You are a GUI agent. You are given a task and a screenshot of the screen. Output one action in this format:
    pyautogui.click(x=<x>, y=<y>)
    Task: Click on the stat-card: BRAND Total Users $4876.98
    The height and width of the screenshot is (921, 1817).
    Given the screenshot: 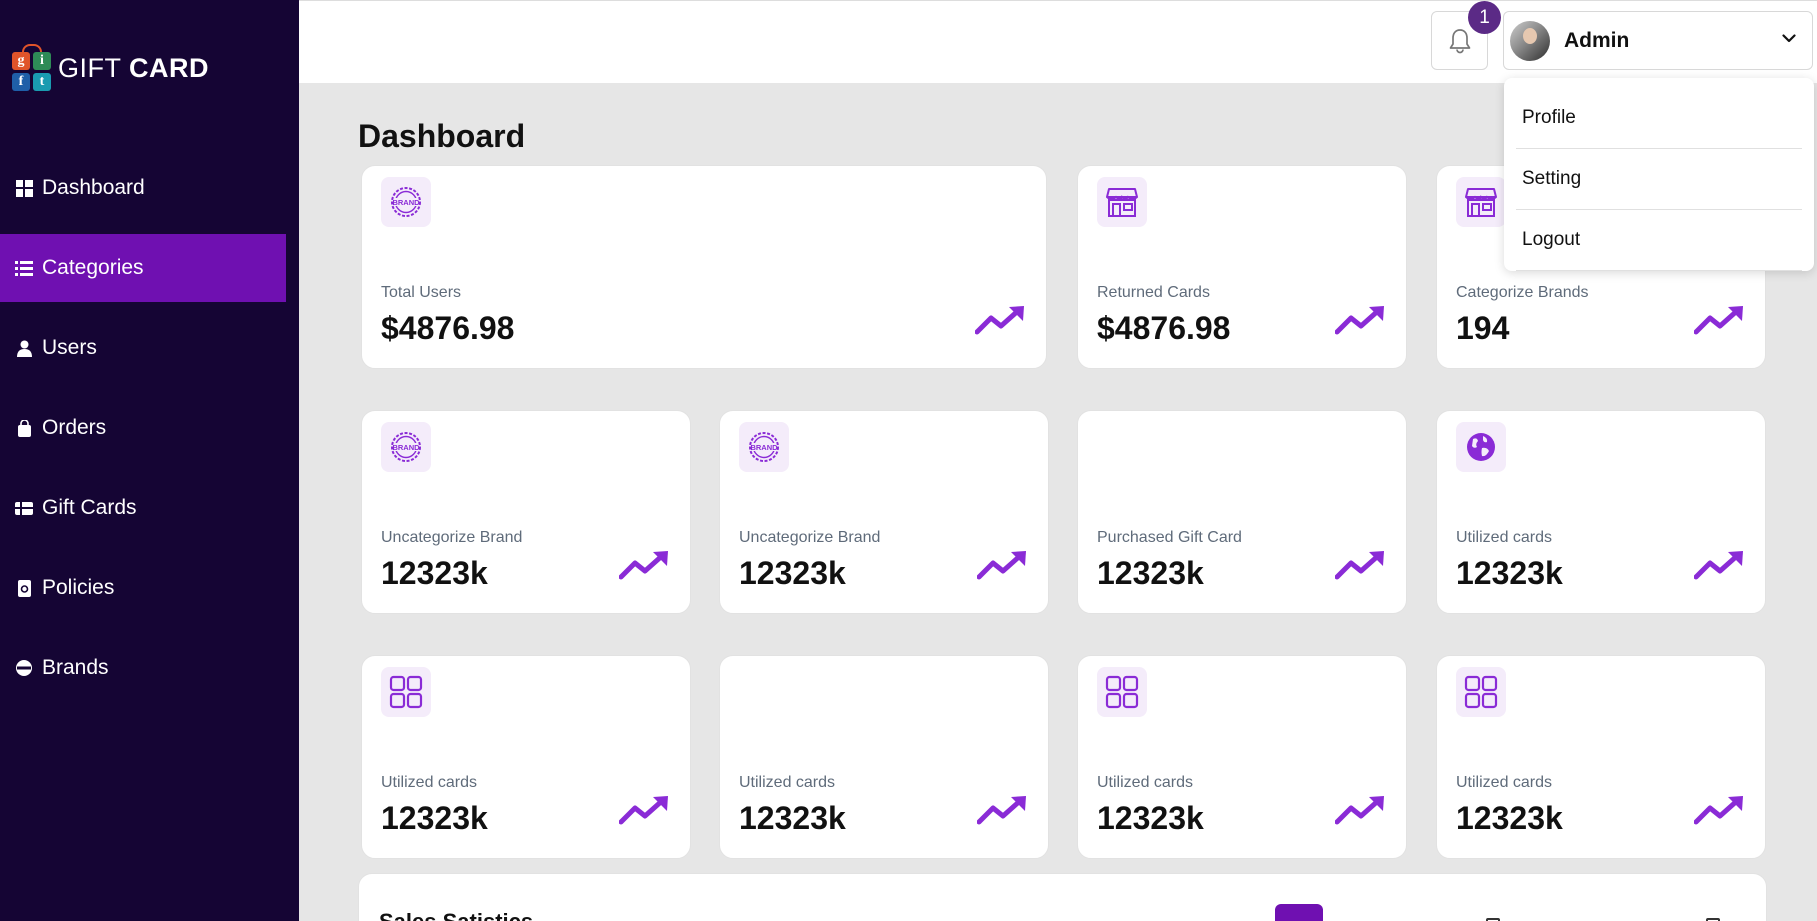 What is the action you would take?
    pyautogui.click(x=704, y=267)
    